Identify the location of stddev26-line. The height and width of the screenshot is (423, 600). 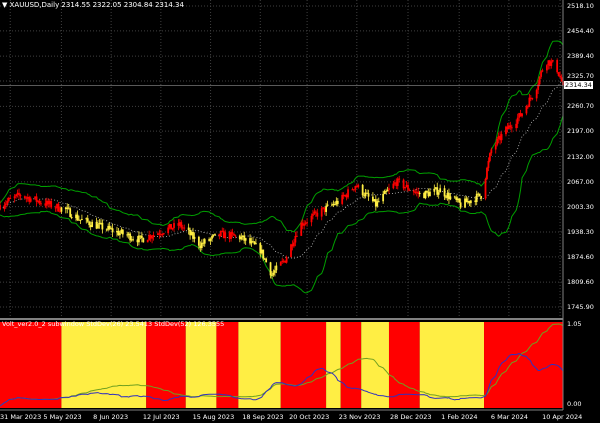
(282, 380).